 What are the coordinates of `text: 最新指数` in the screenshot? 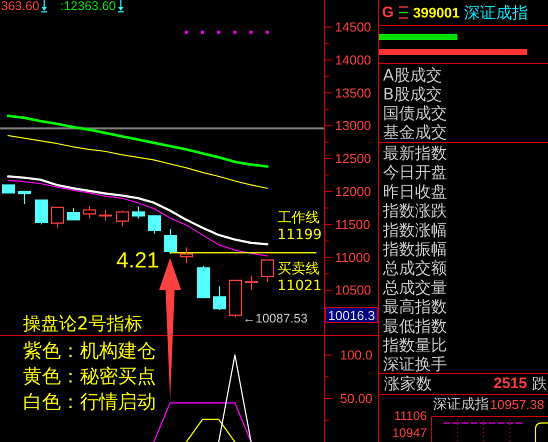 It's located at (415, 153).